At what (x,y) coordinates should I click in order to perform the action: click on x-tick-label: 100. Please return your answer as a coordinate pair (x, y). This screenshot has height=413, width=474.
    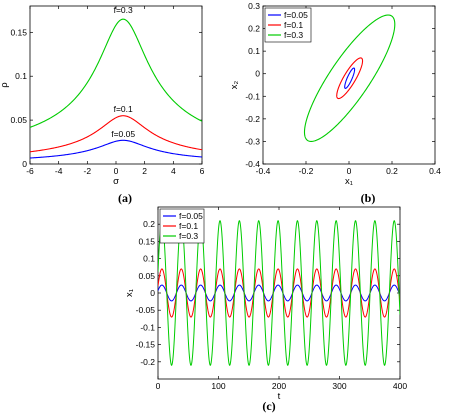
    Looking at the image, I should click on (218, 386).